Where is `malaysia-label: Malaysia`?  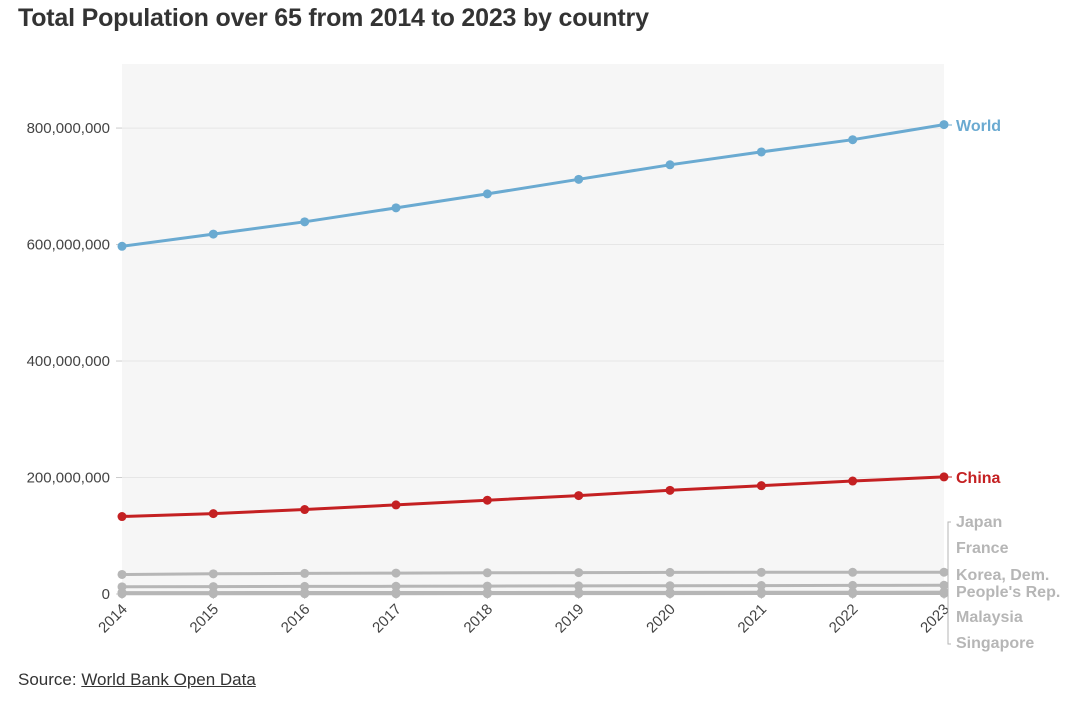
malaysia-label: Malaysia is located at coordinates (989, 617).